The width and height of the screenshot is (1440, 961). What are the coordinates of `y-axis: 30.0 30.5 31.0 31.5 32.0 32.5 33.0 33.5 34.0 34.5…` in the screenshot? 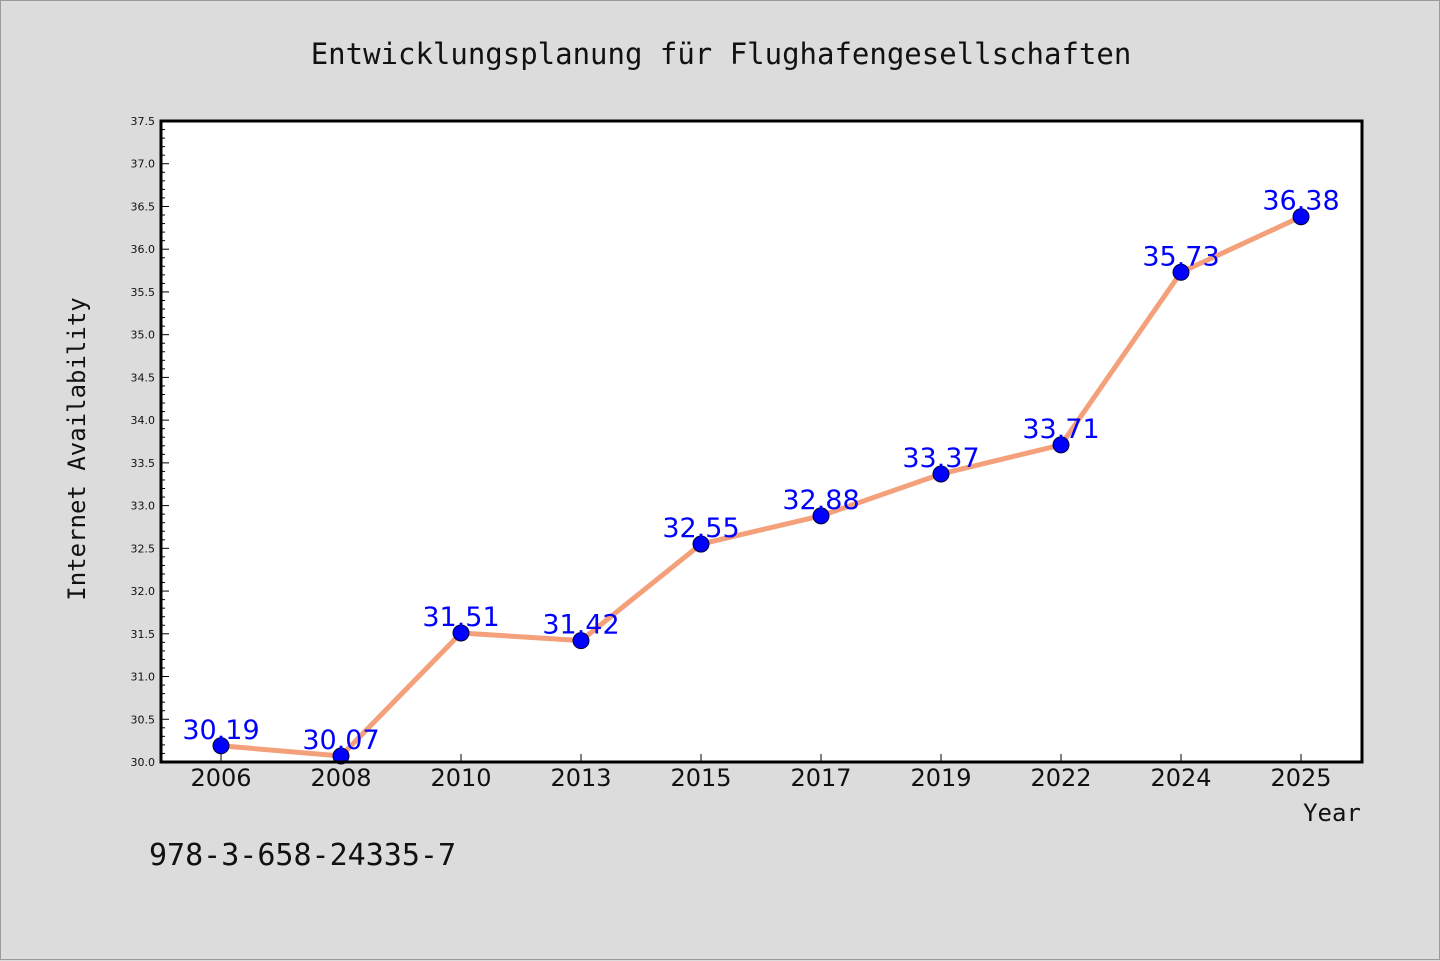 It's located at (150, 442).